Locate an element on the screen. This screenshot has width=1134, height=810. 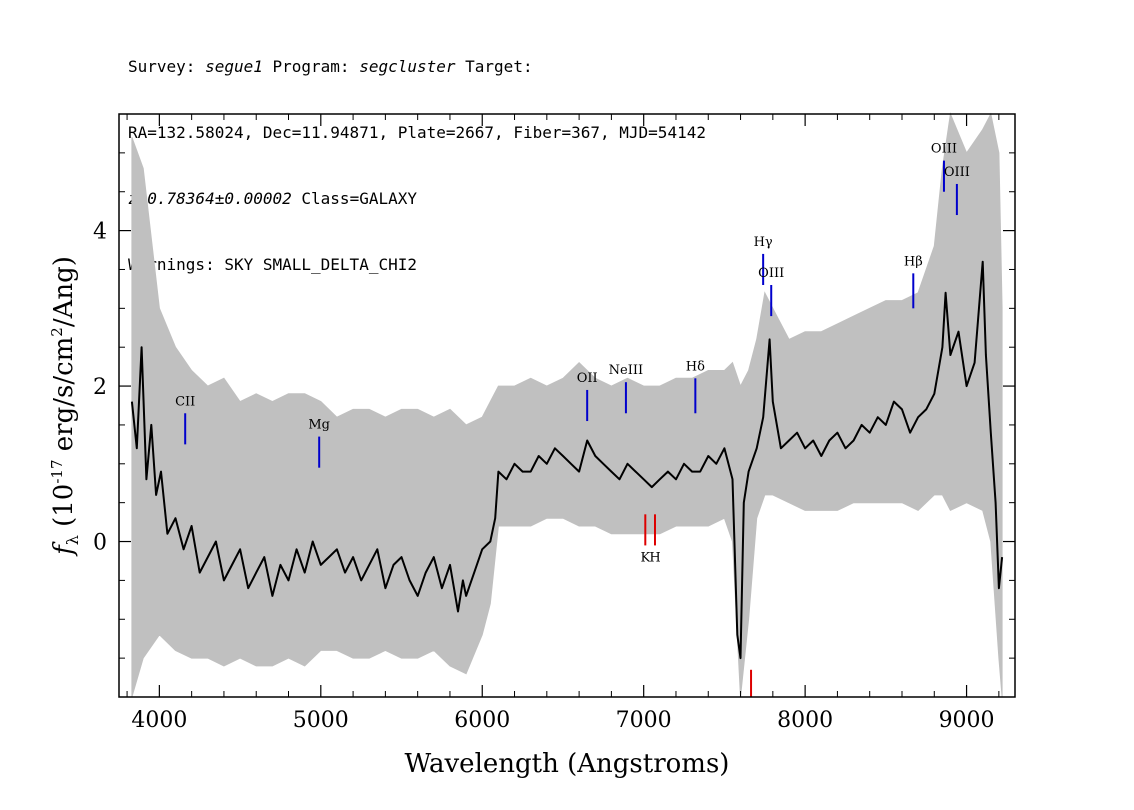
x-axis-label: Wavelength (Angstroms) is located at coordinates (567, 764).